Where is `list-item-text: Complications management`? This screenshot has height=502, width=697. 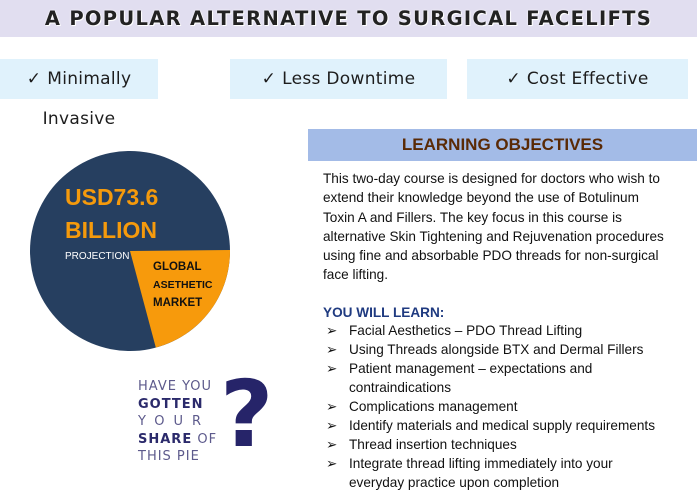 list-item-text: Complications management is located at coordinates (433, 406).